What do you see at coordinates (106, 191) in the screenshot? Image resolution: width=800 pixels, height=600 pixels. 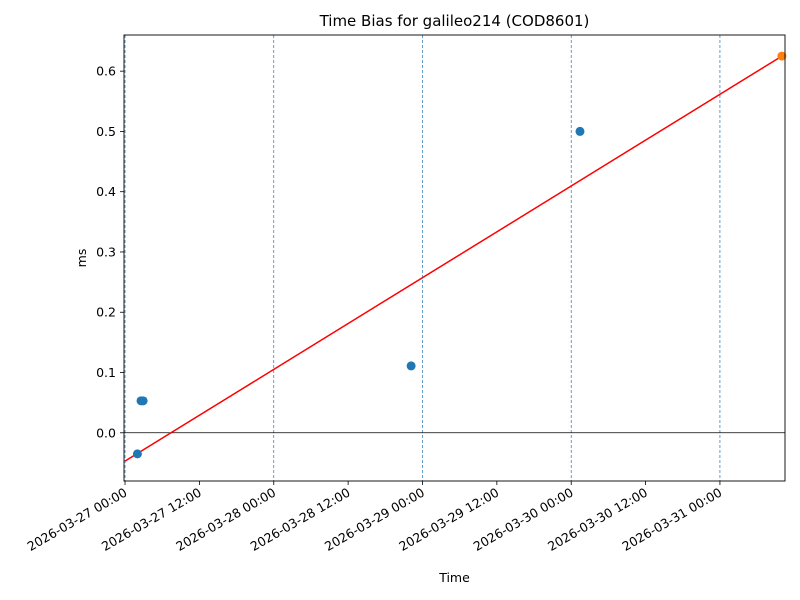 I see `y-tick-label: 0.4` at bounding box center [106, 191].